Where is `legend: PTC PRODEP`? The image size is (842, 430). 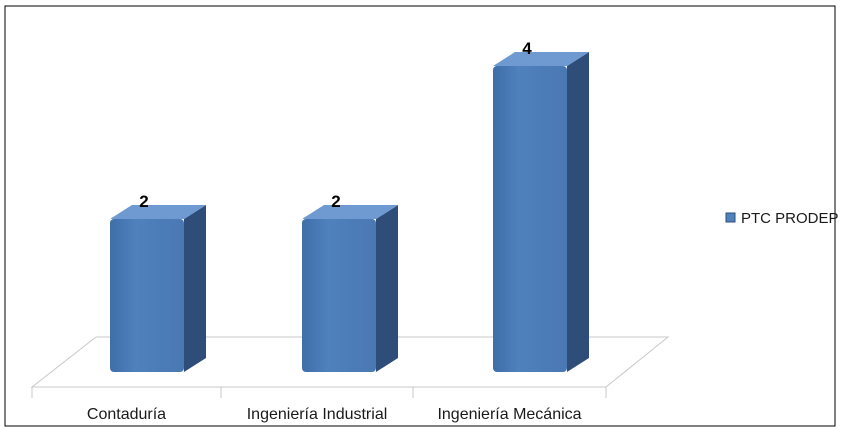 legend: PTC PRODEP is located at coordinates (782, 218).